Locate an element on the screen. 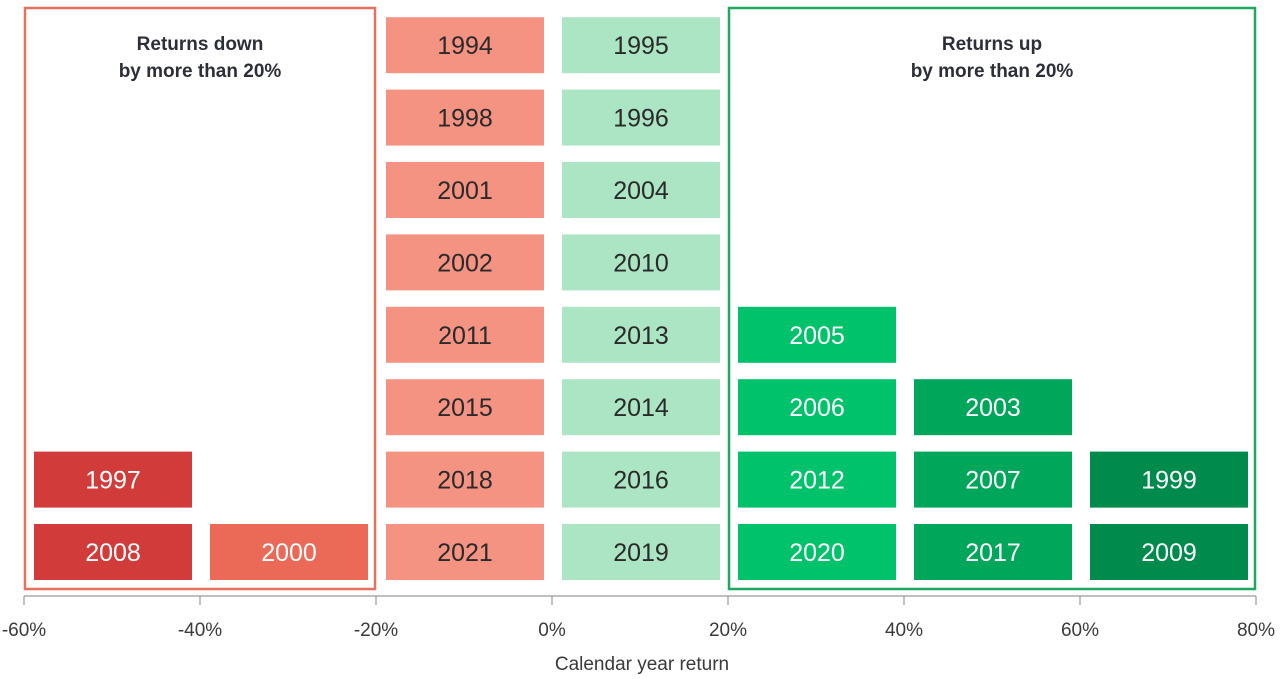 The width and height of the screenshot is (1280, 679). year-label-1998: 1998 is located at coordinates (465, 119).